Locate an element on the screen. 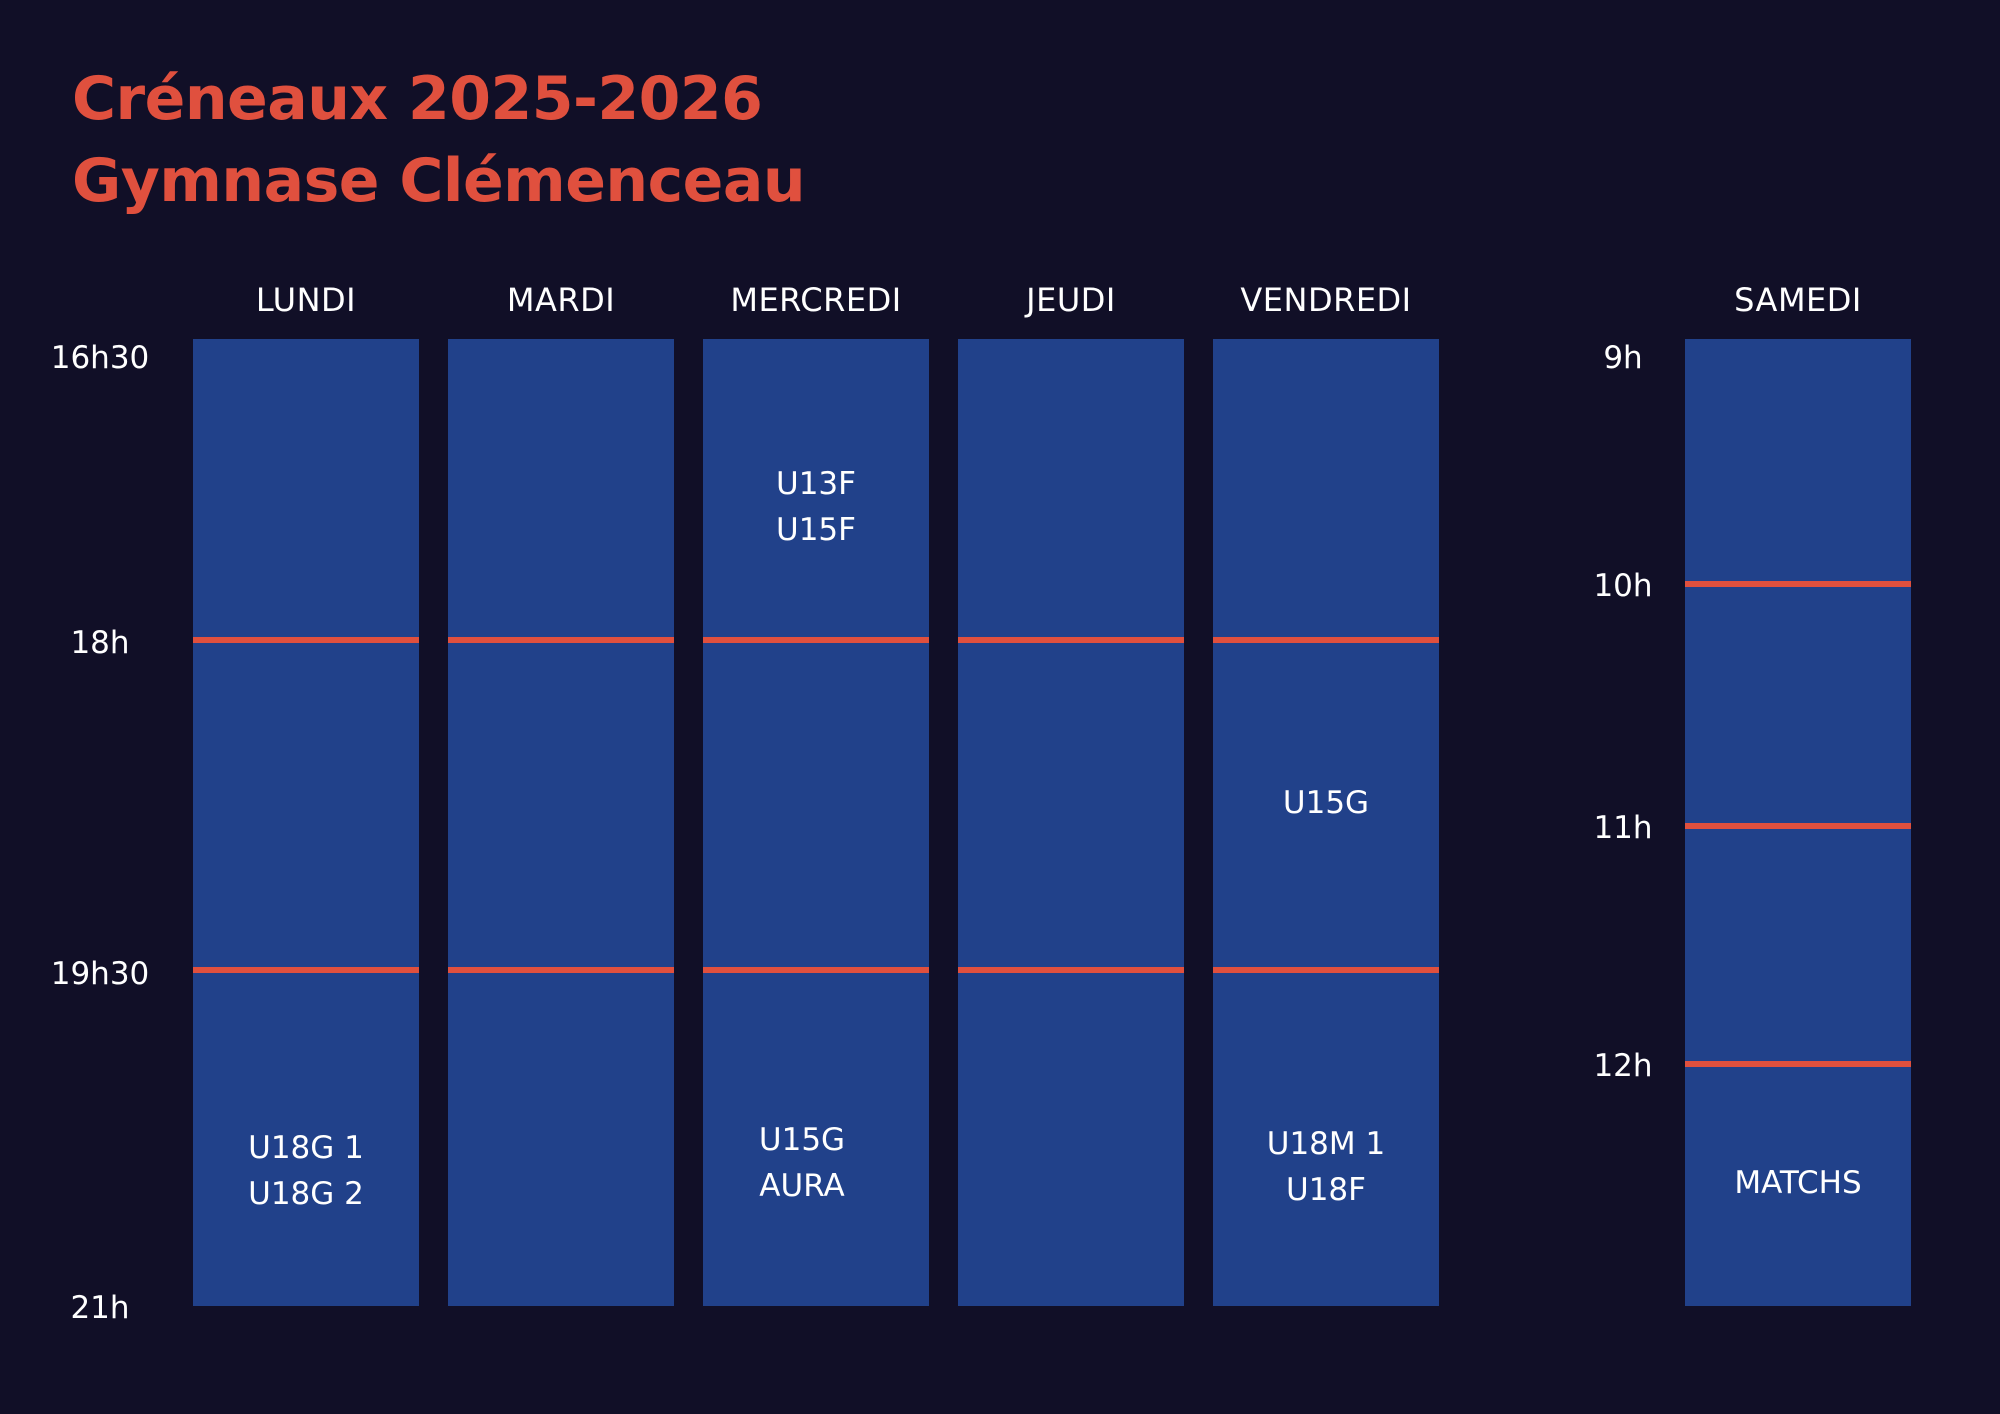 The image size is (2000, 1414). slot-label-mercredi-19h30: U15G AURA is located at coordinates (802, 1163).